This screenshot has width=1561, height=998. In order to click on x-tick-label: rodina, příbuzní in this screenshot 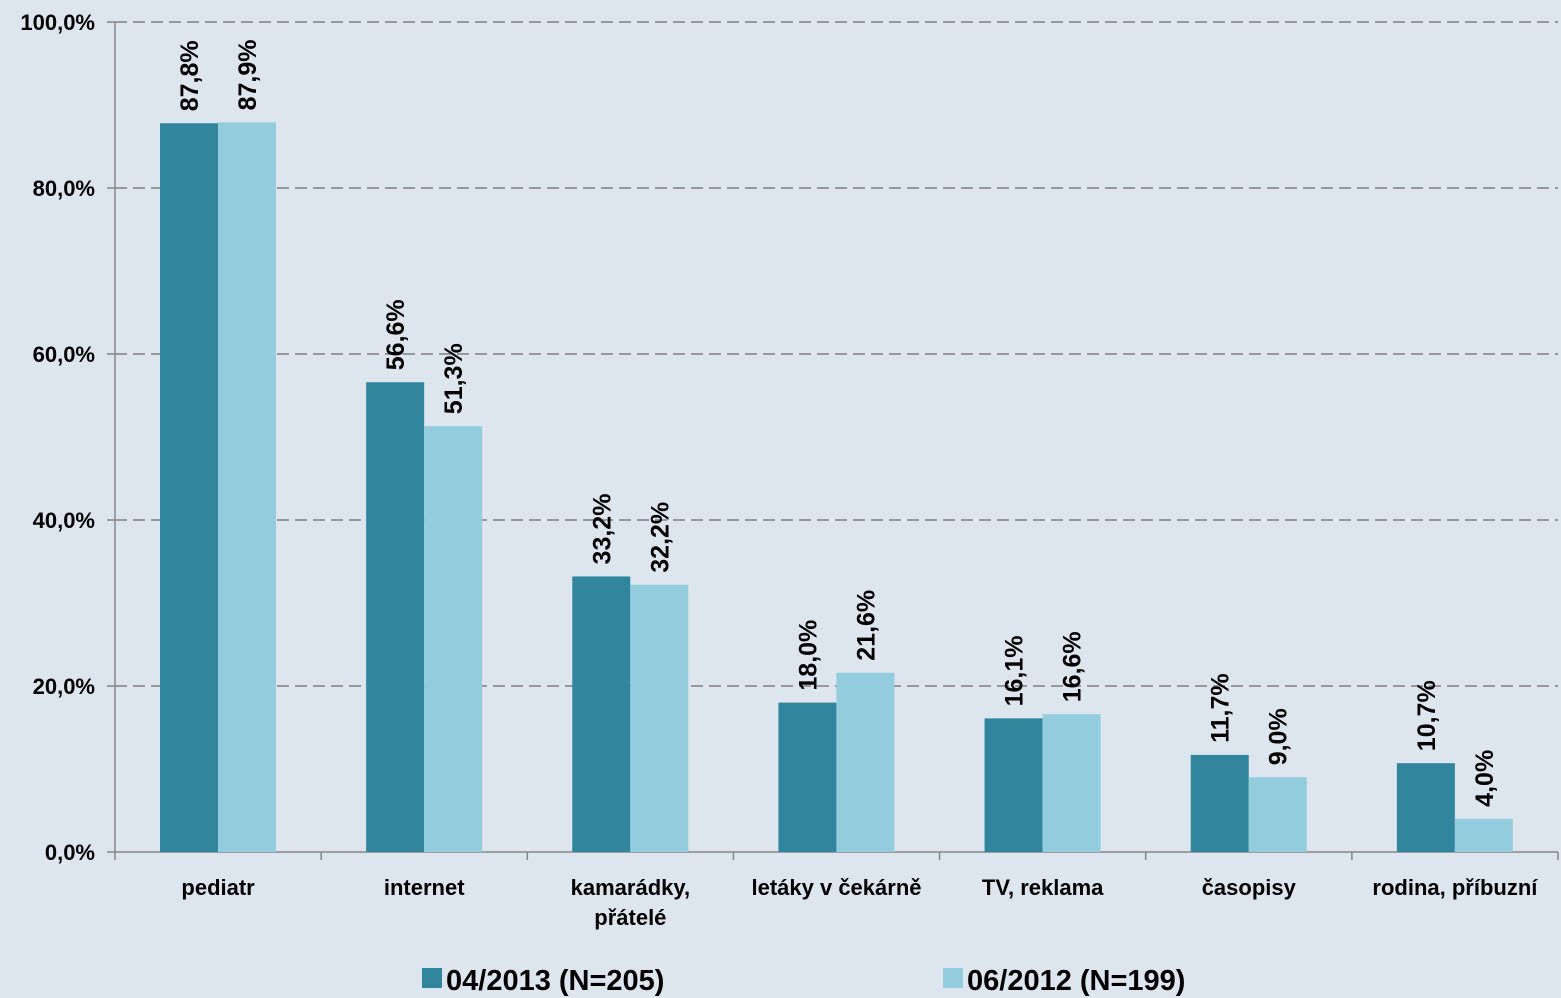, I will do `click(1455, 887)`.